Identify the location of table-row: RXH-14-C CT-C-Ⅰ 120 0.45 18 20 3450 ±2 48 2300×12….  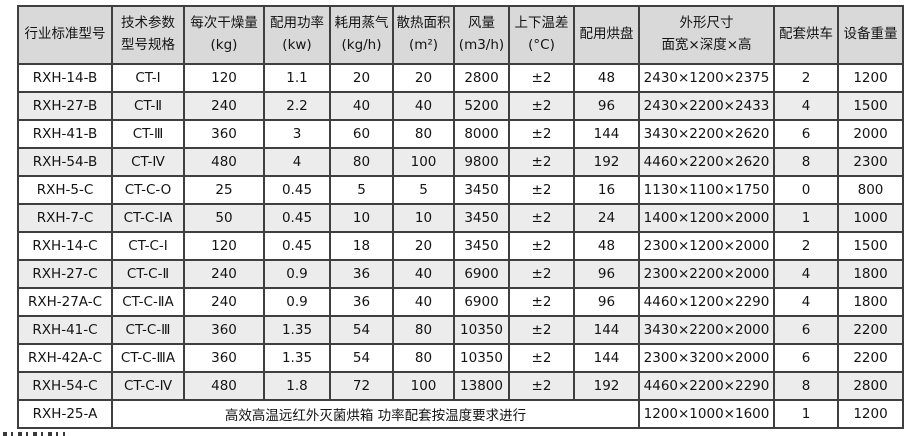
(460, 246).